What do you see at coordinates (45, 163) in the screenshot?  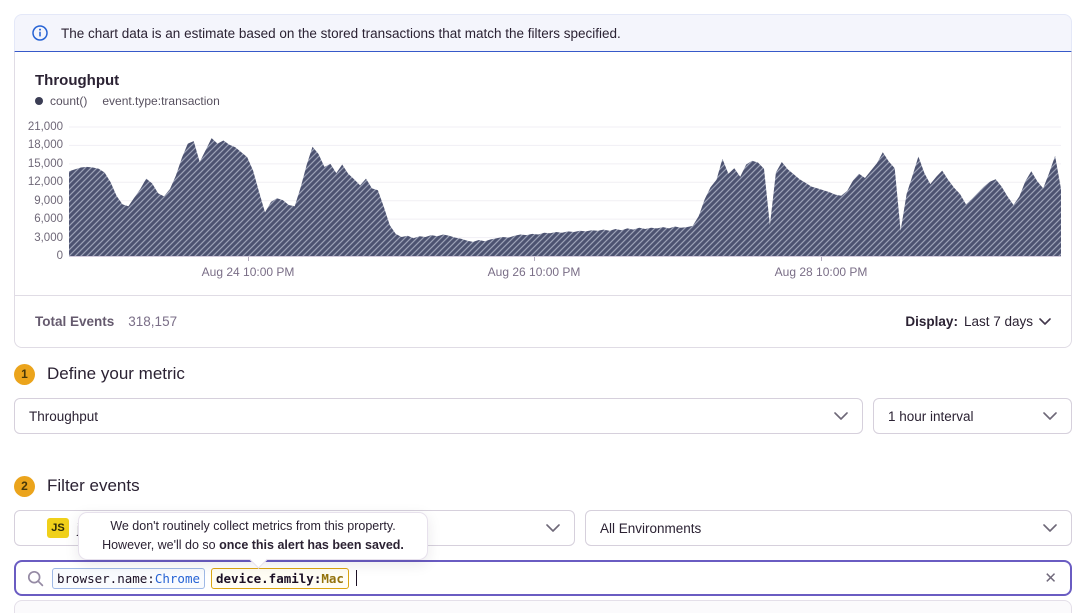 I see `y-axis-tick-label: 15,000` at bounding box center [45, 163].